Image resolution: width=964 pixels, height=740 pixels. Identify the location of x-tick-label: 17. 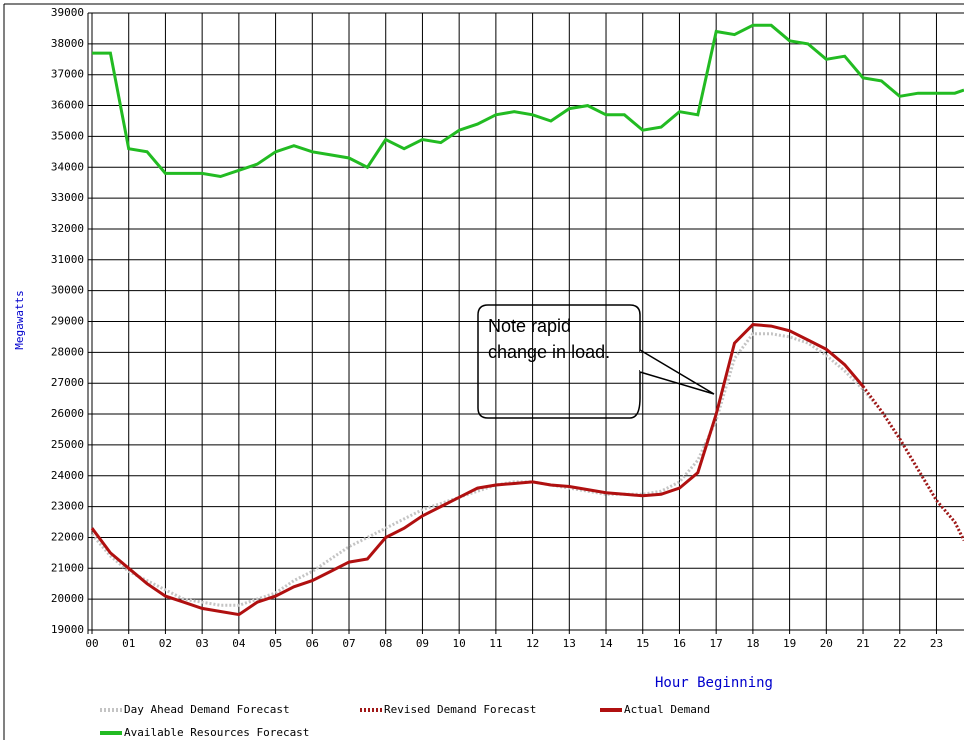
(716, 643).